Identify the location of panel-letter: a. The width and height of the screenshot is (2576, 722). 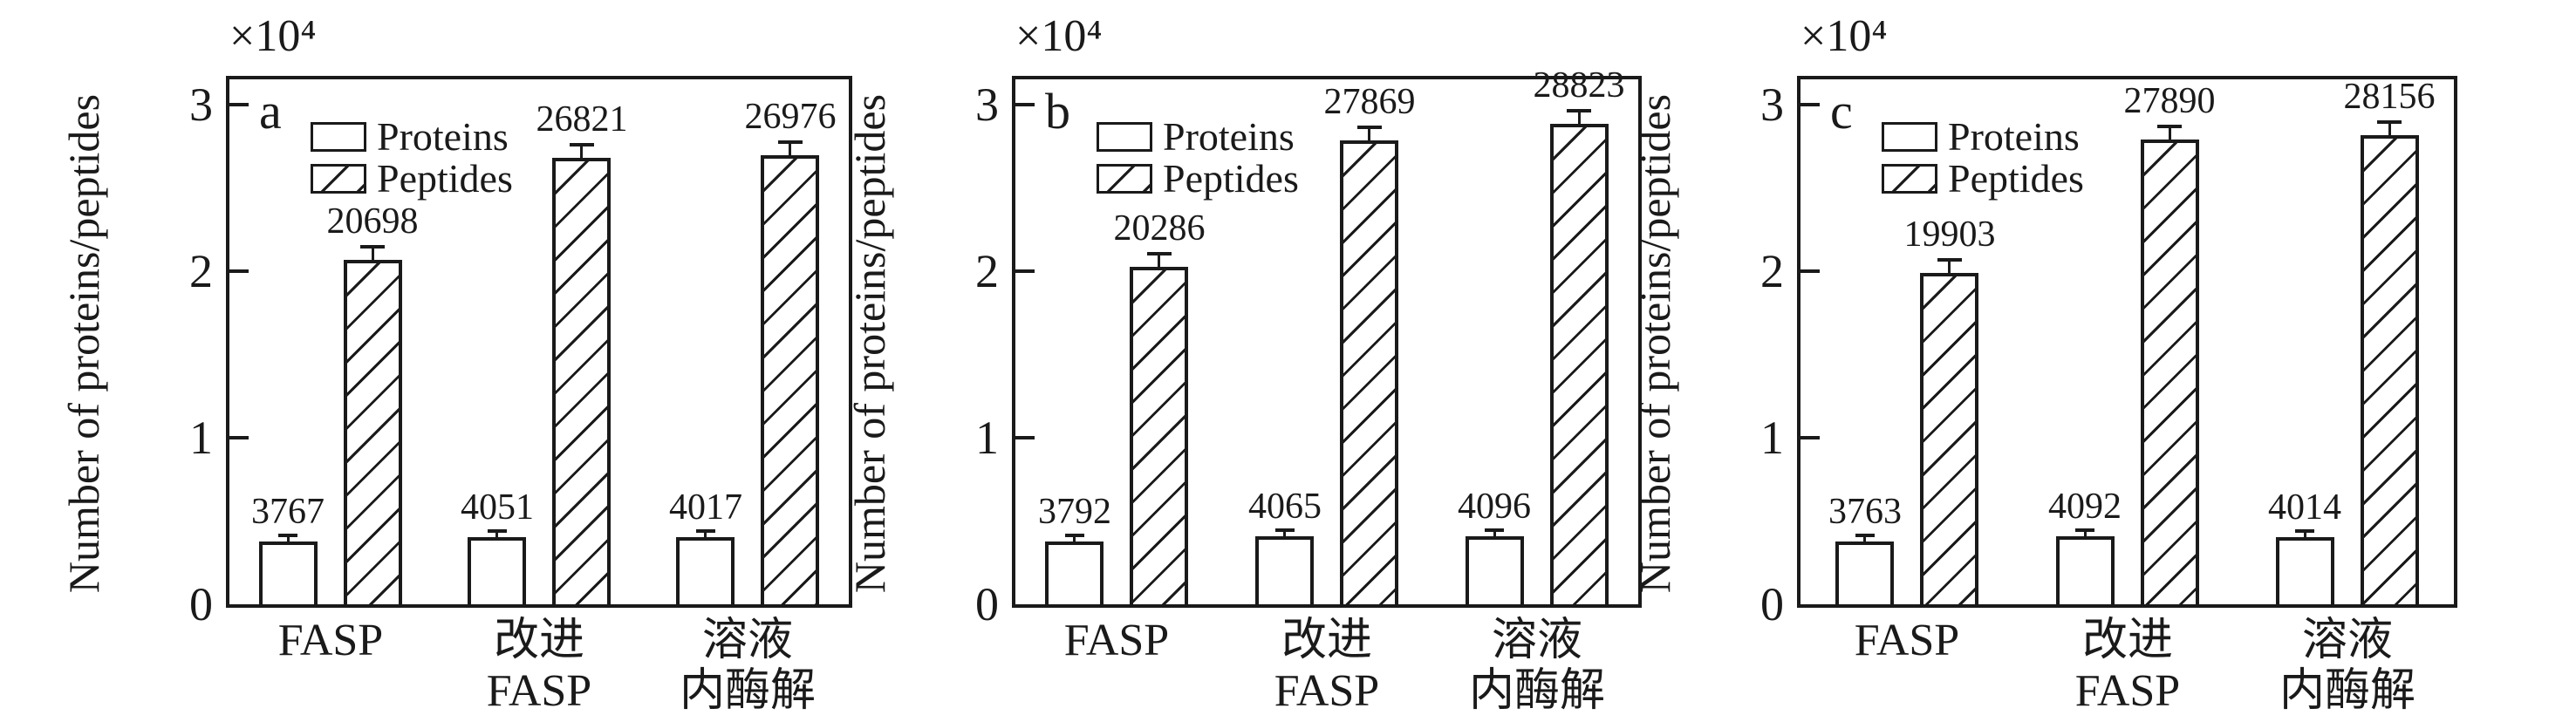
(270, 111).